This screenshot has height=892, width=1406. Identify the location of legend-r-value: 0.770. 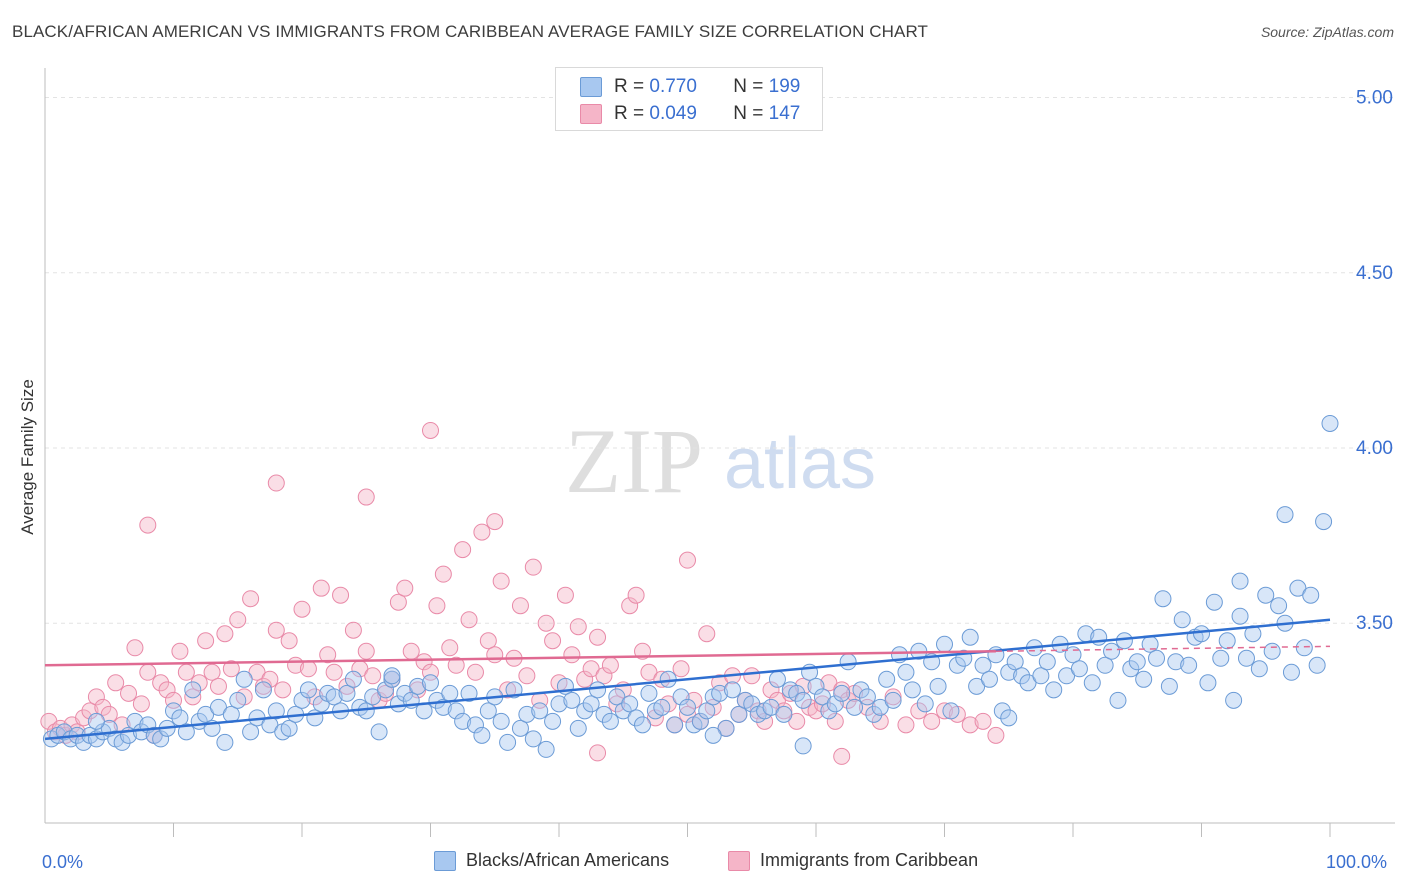
(673, 86).